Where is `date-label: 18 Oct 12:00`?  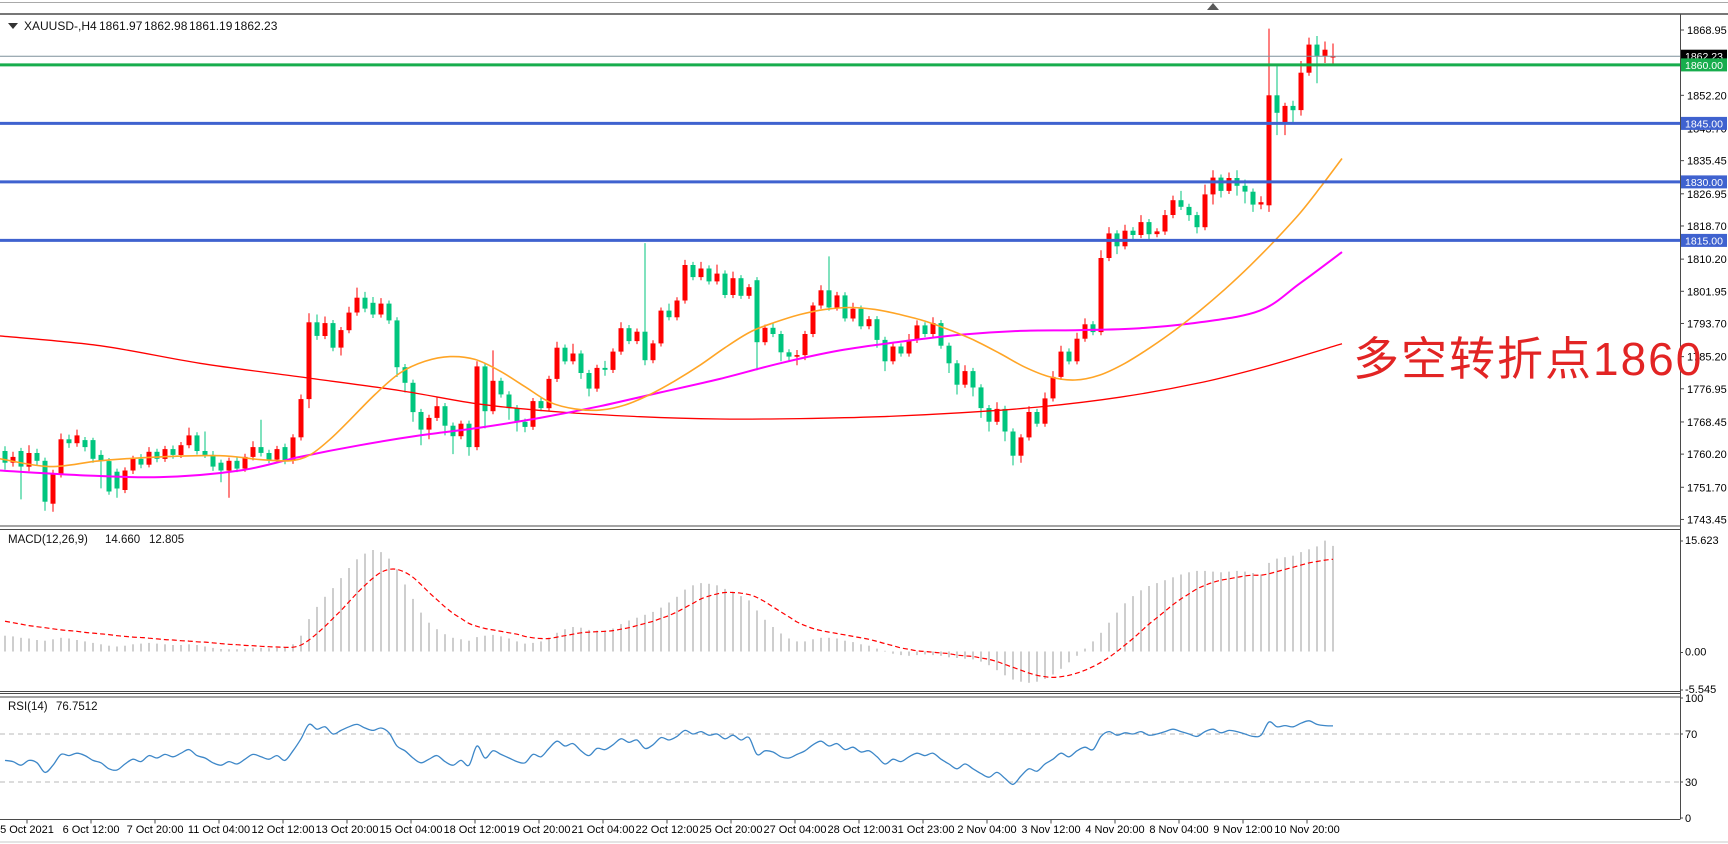
date-label: 18 Oct 12:00 is located at coordinates (475, 830).